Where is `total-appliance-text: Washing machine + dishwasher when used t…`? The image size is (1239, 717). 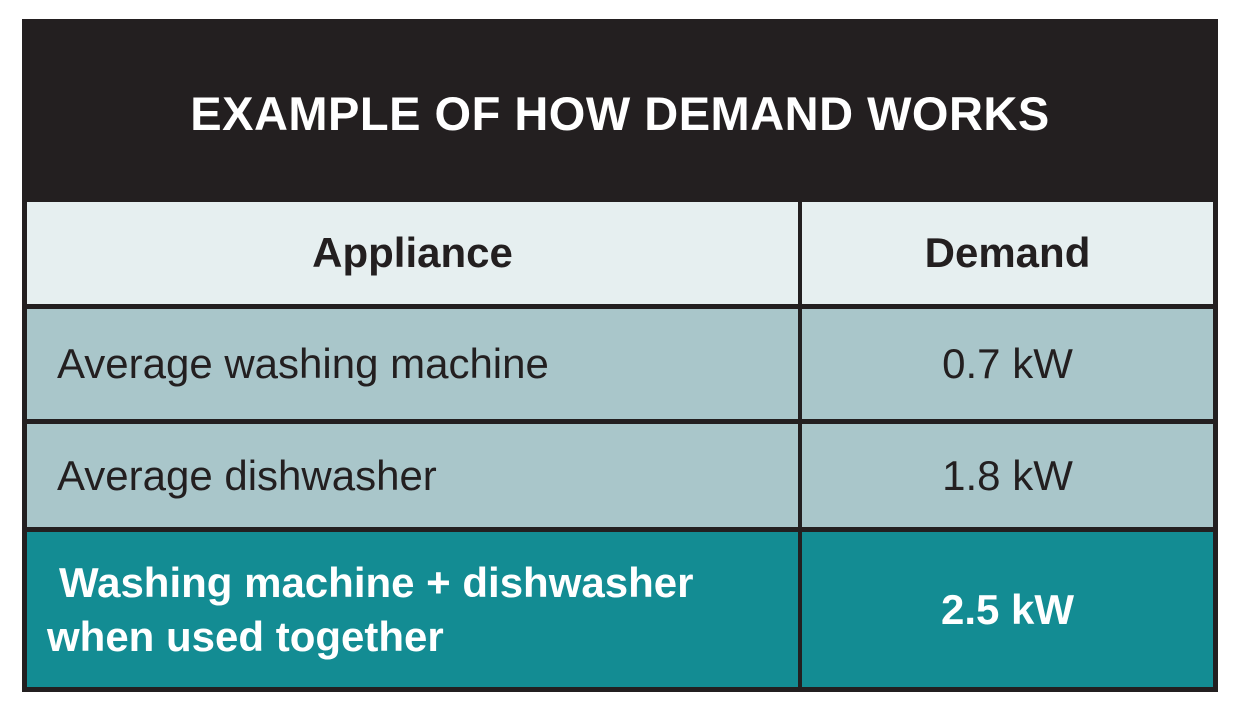
total-appliance-text: Washing machine + dishwasher when used t… is located at coordinates (370, 610).